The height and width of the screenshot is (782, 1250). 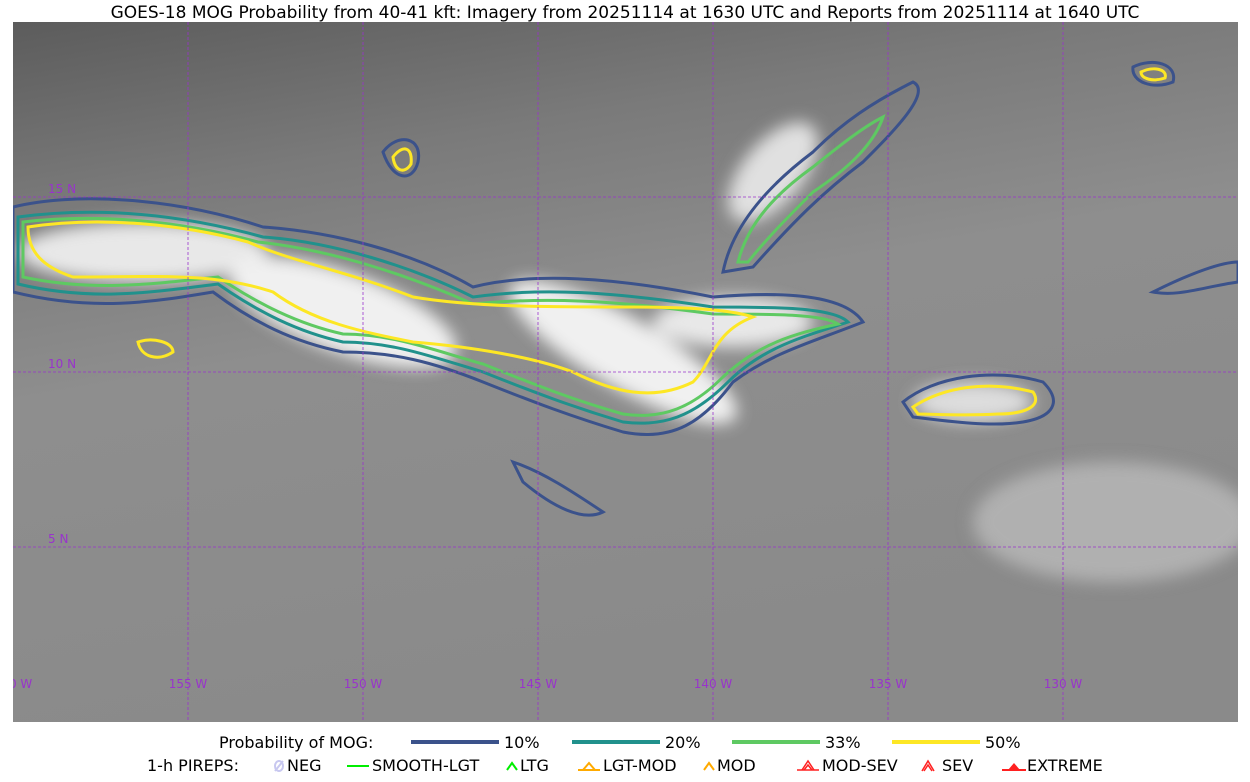 I want to click on filled-triangle-icon, so click(x=1014, y=767).